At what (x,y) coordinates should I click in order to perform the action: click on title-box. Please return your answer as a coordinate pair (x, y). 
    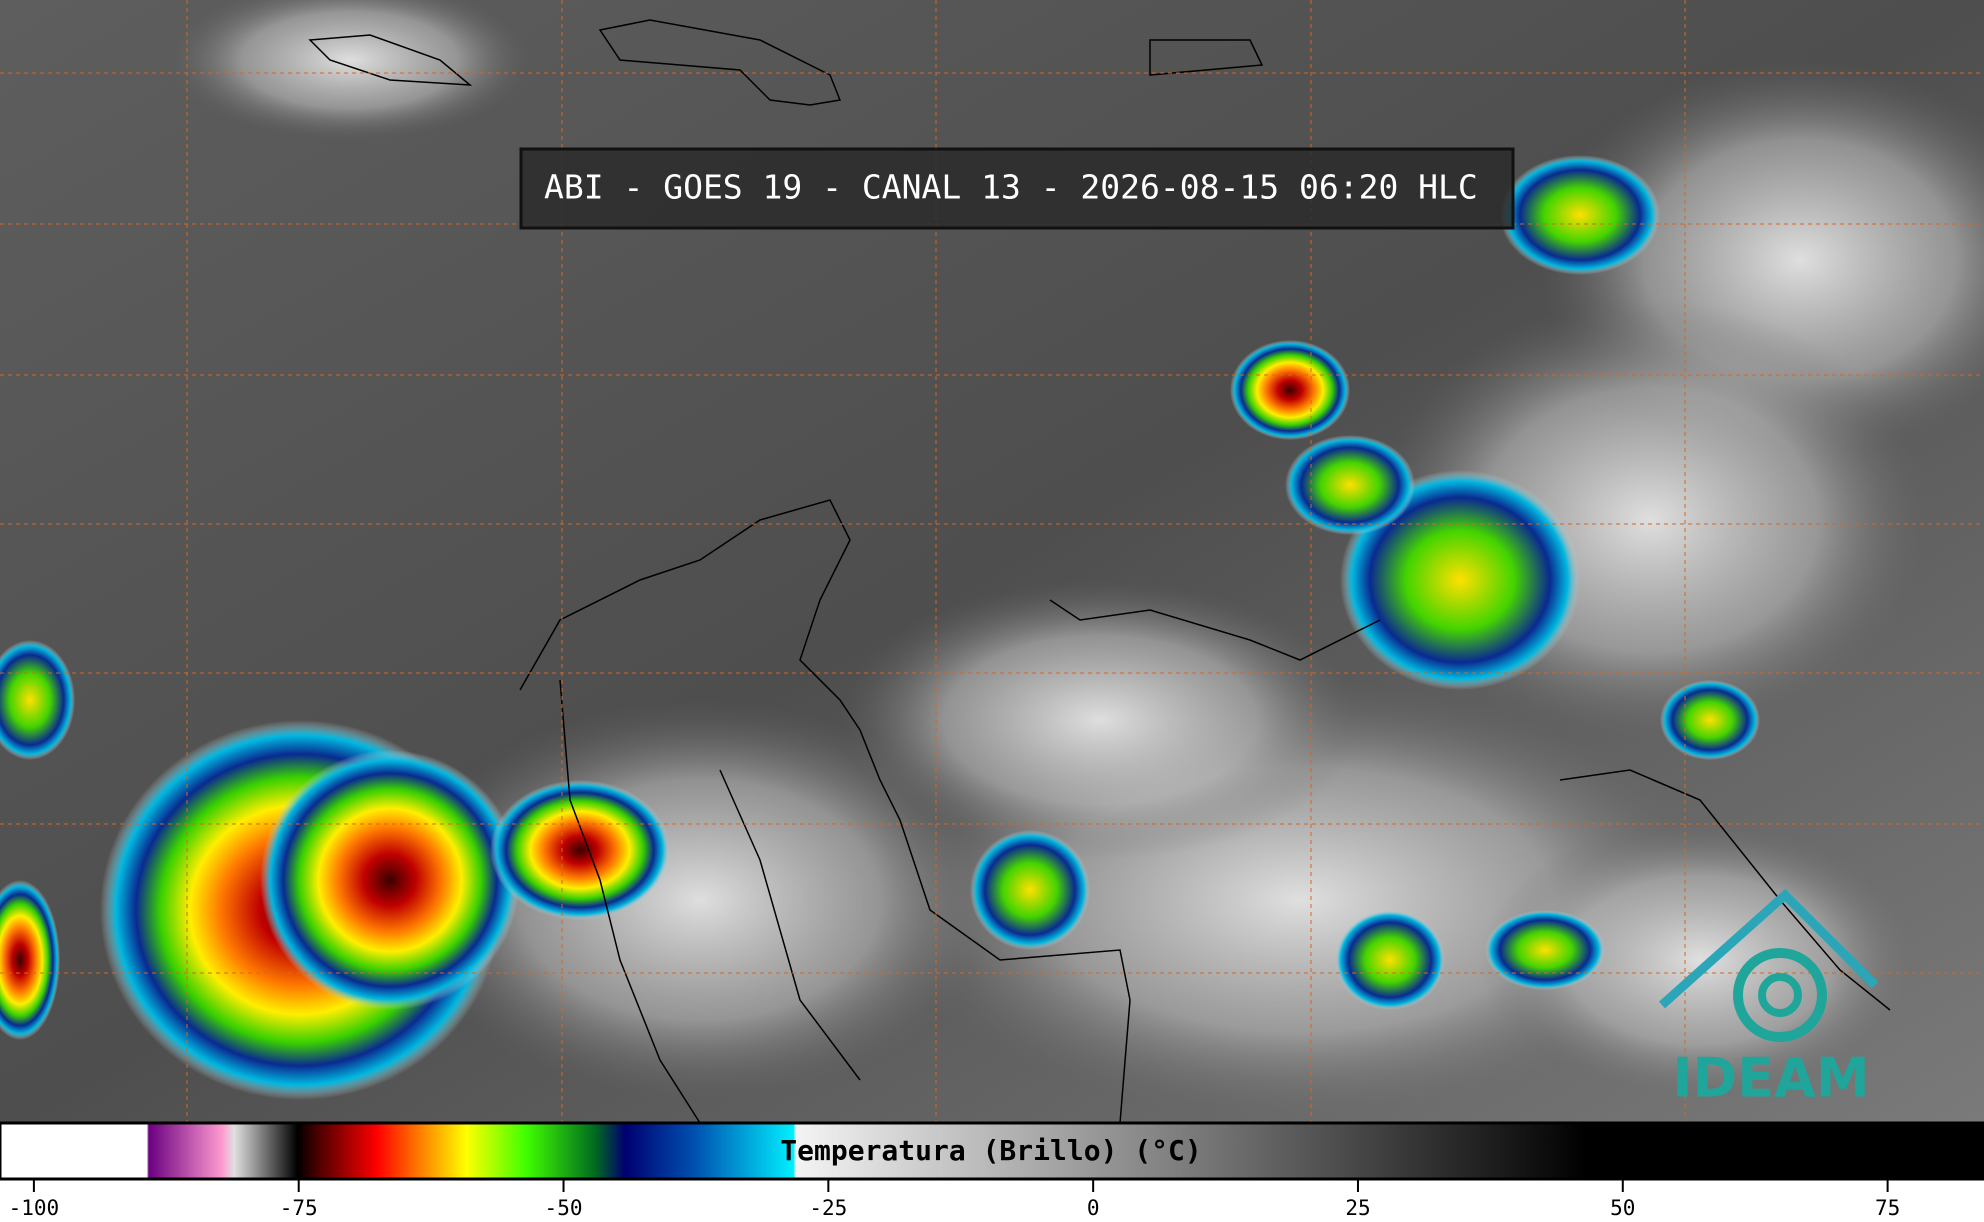
    Looking at the image, I should click on (1017, 188).